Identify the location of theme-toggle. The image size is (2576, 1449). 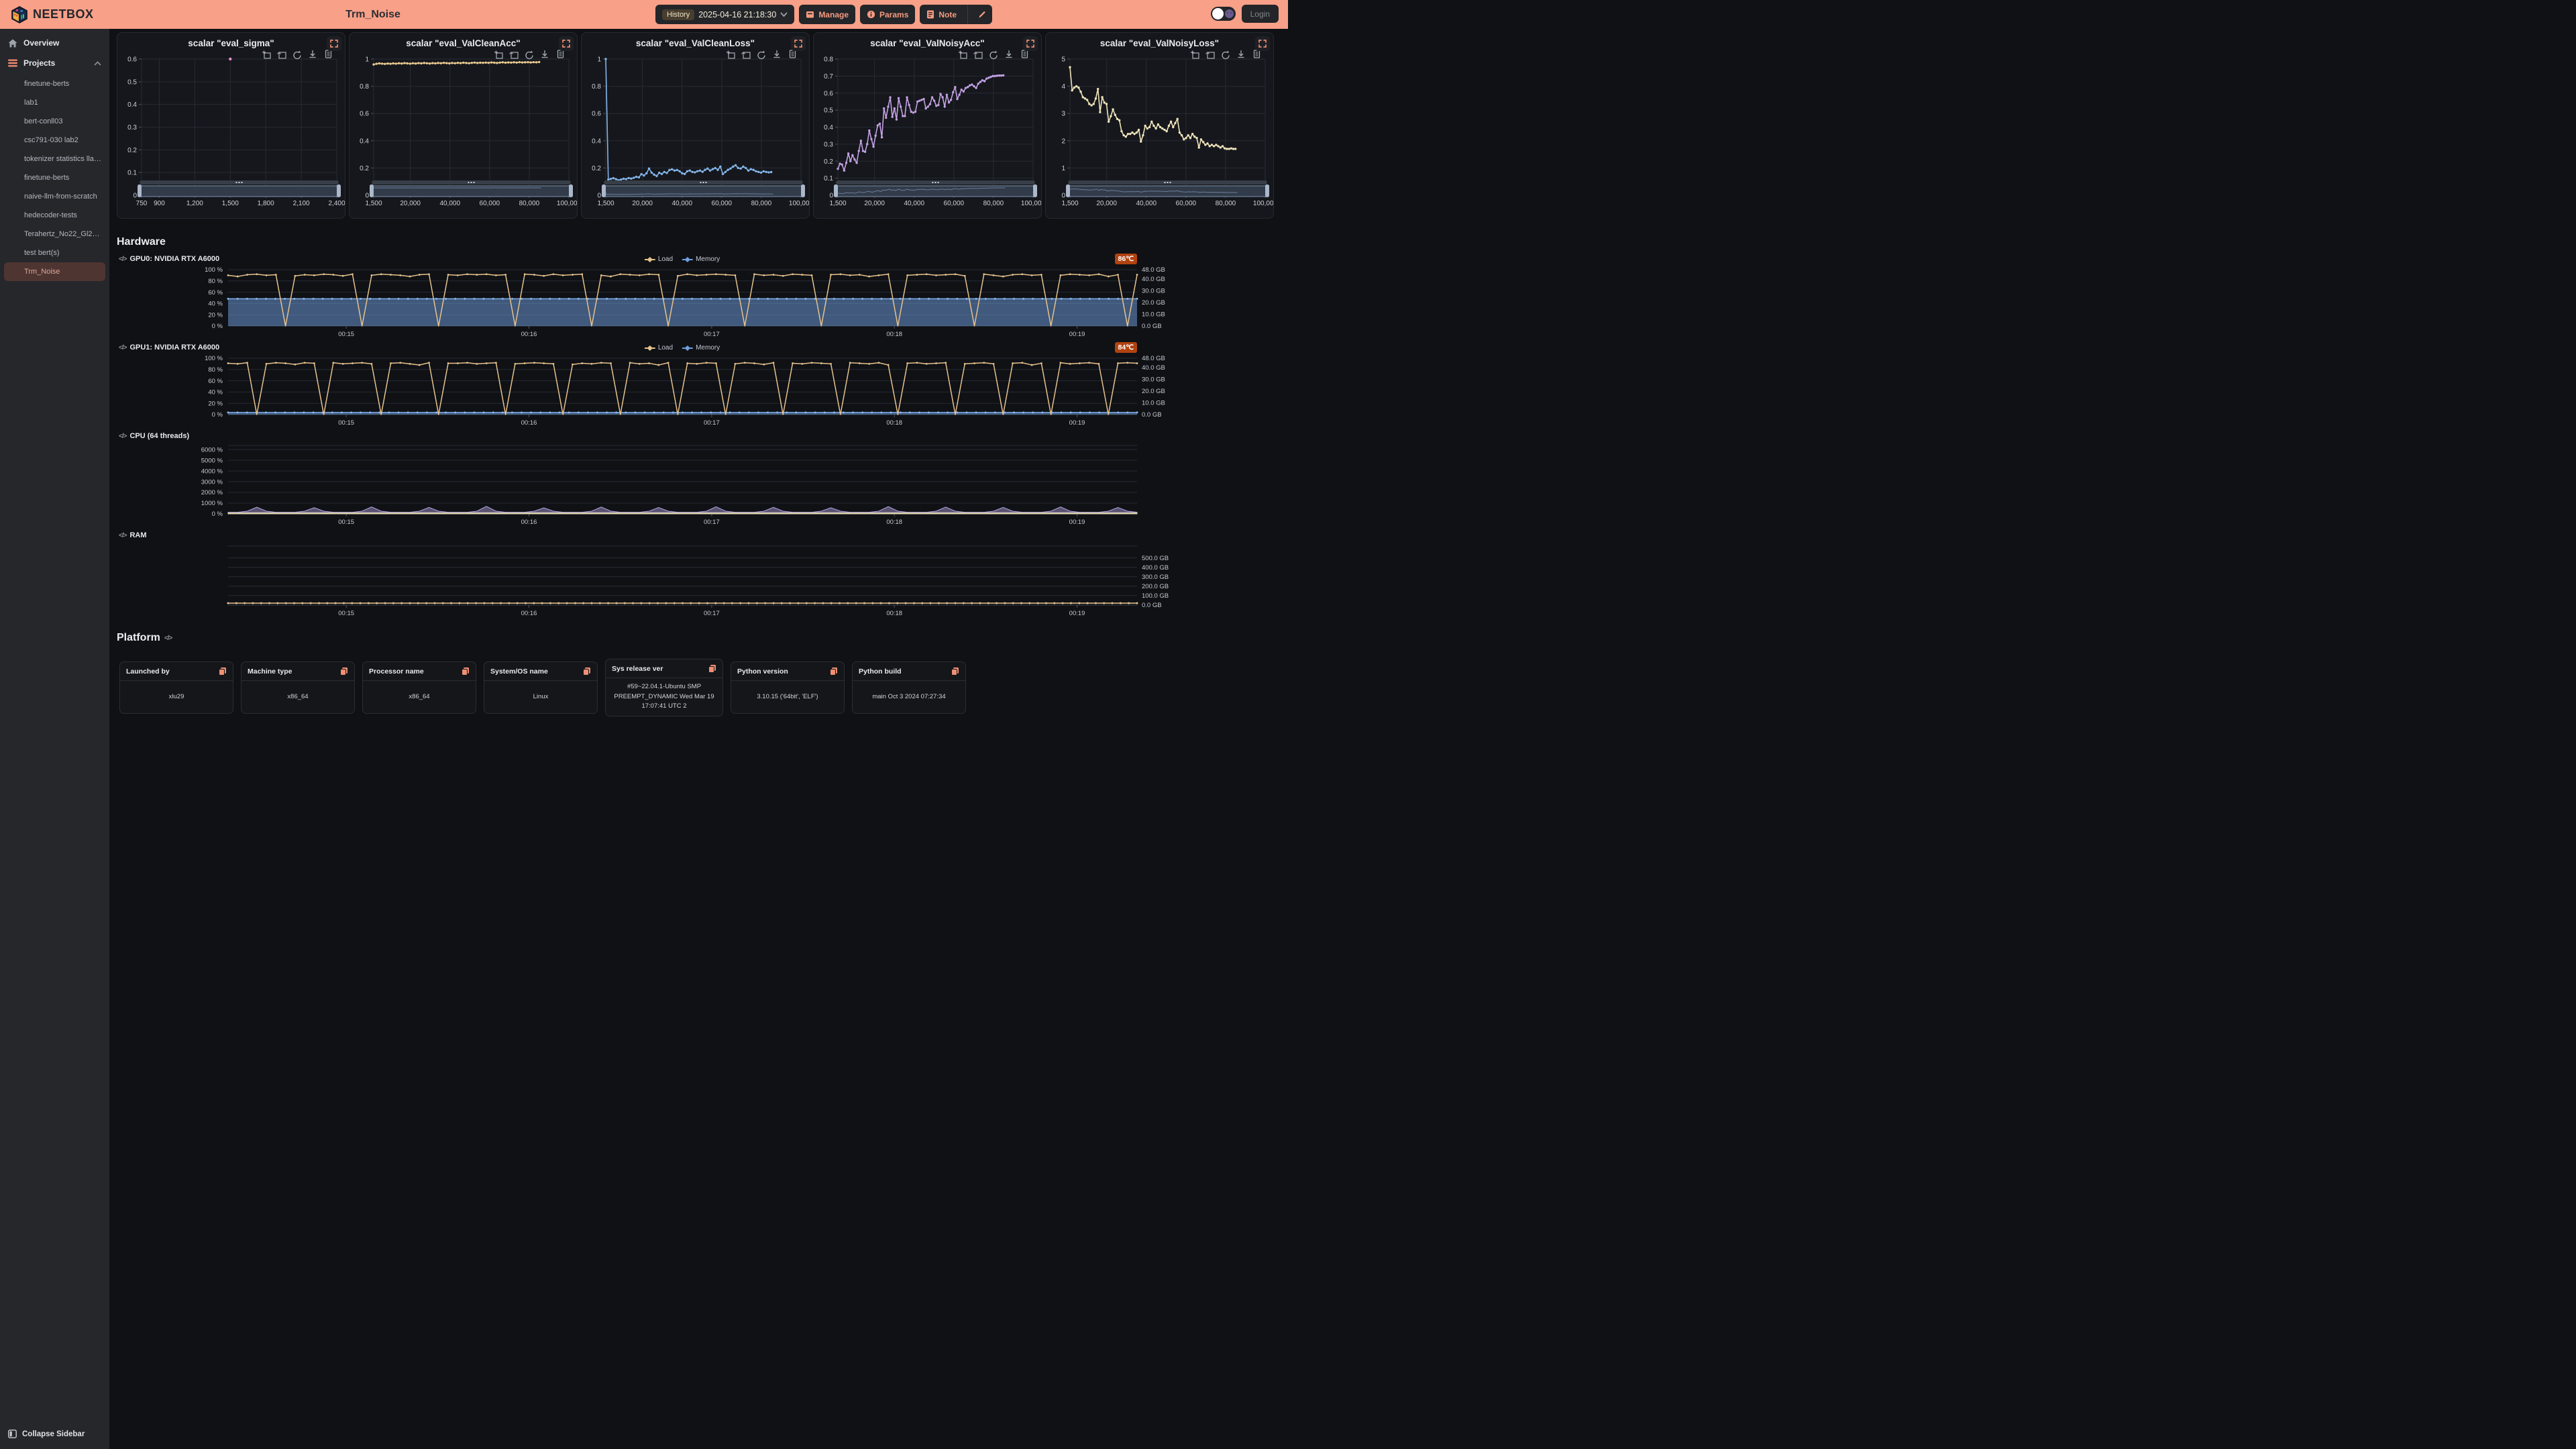
(1223, 14).